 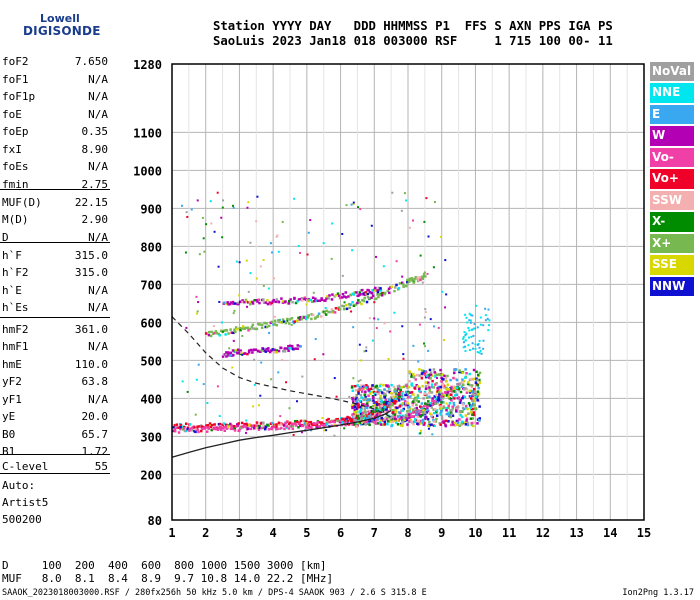 What do you see at coordinates (273, 533) in the screenshot?
I see `x-tick-label: 4` at bounding box center [273, 533].